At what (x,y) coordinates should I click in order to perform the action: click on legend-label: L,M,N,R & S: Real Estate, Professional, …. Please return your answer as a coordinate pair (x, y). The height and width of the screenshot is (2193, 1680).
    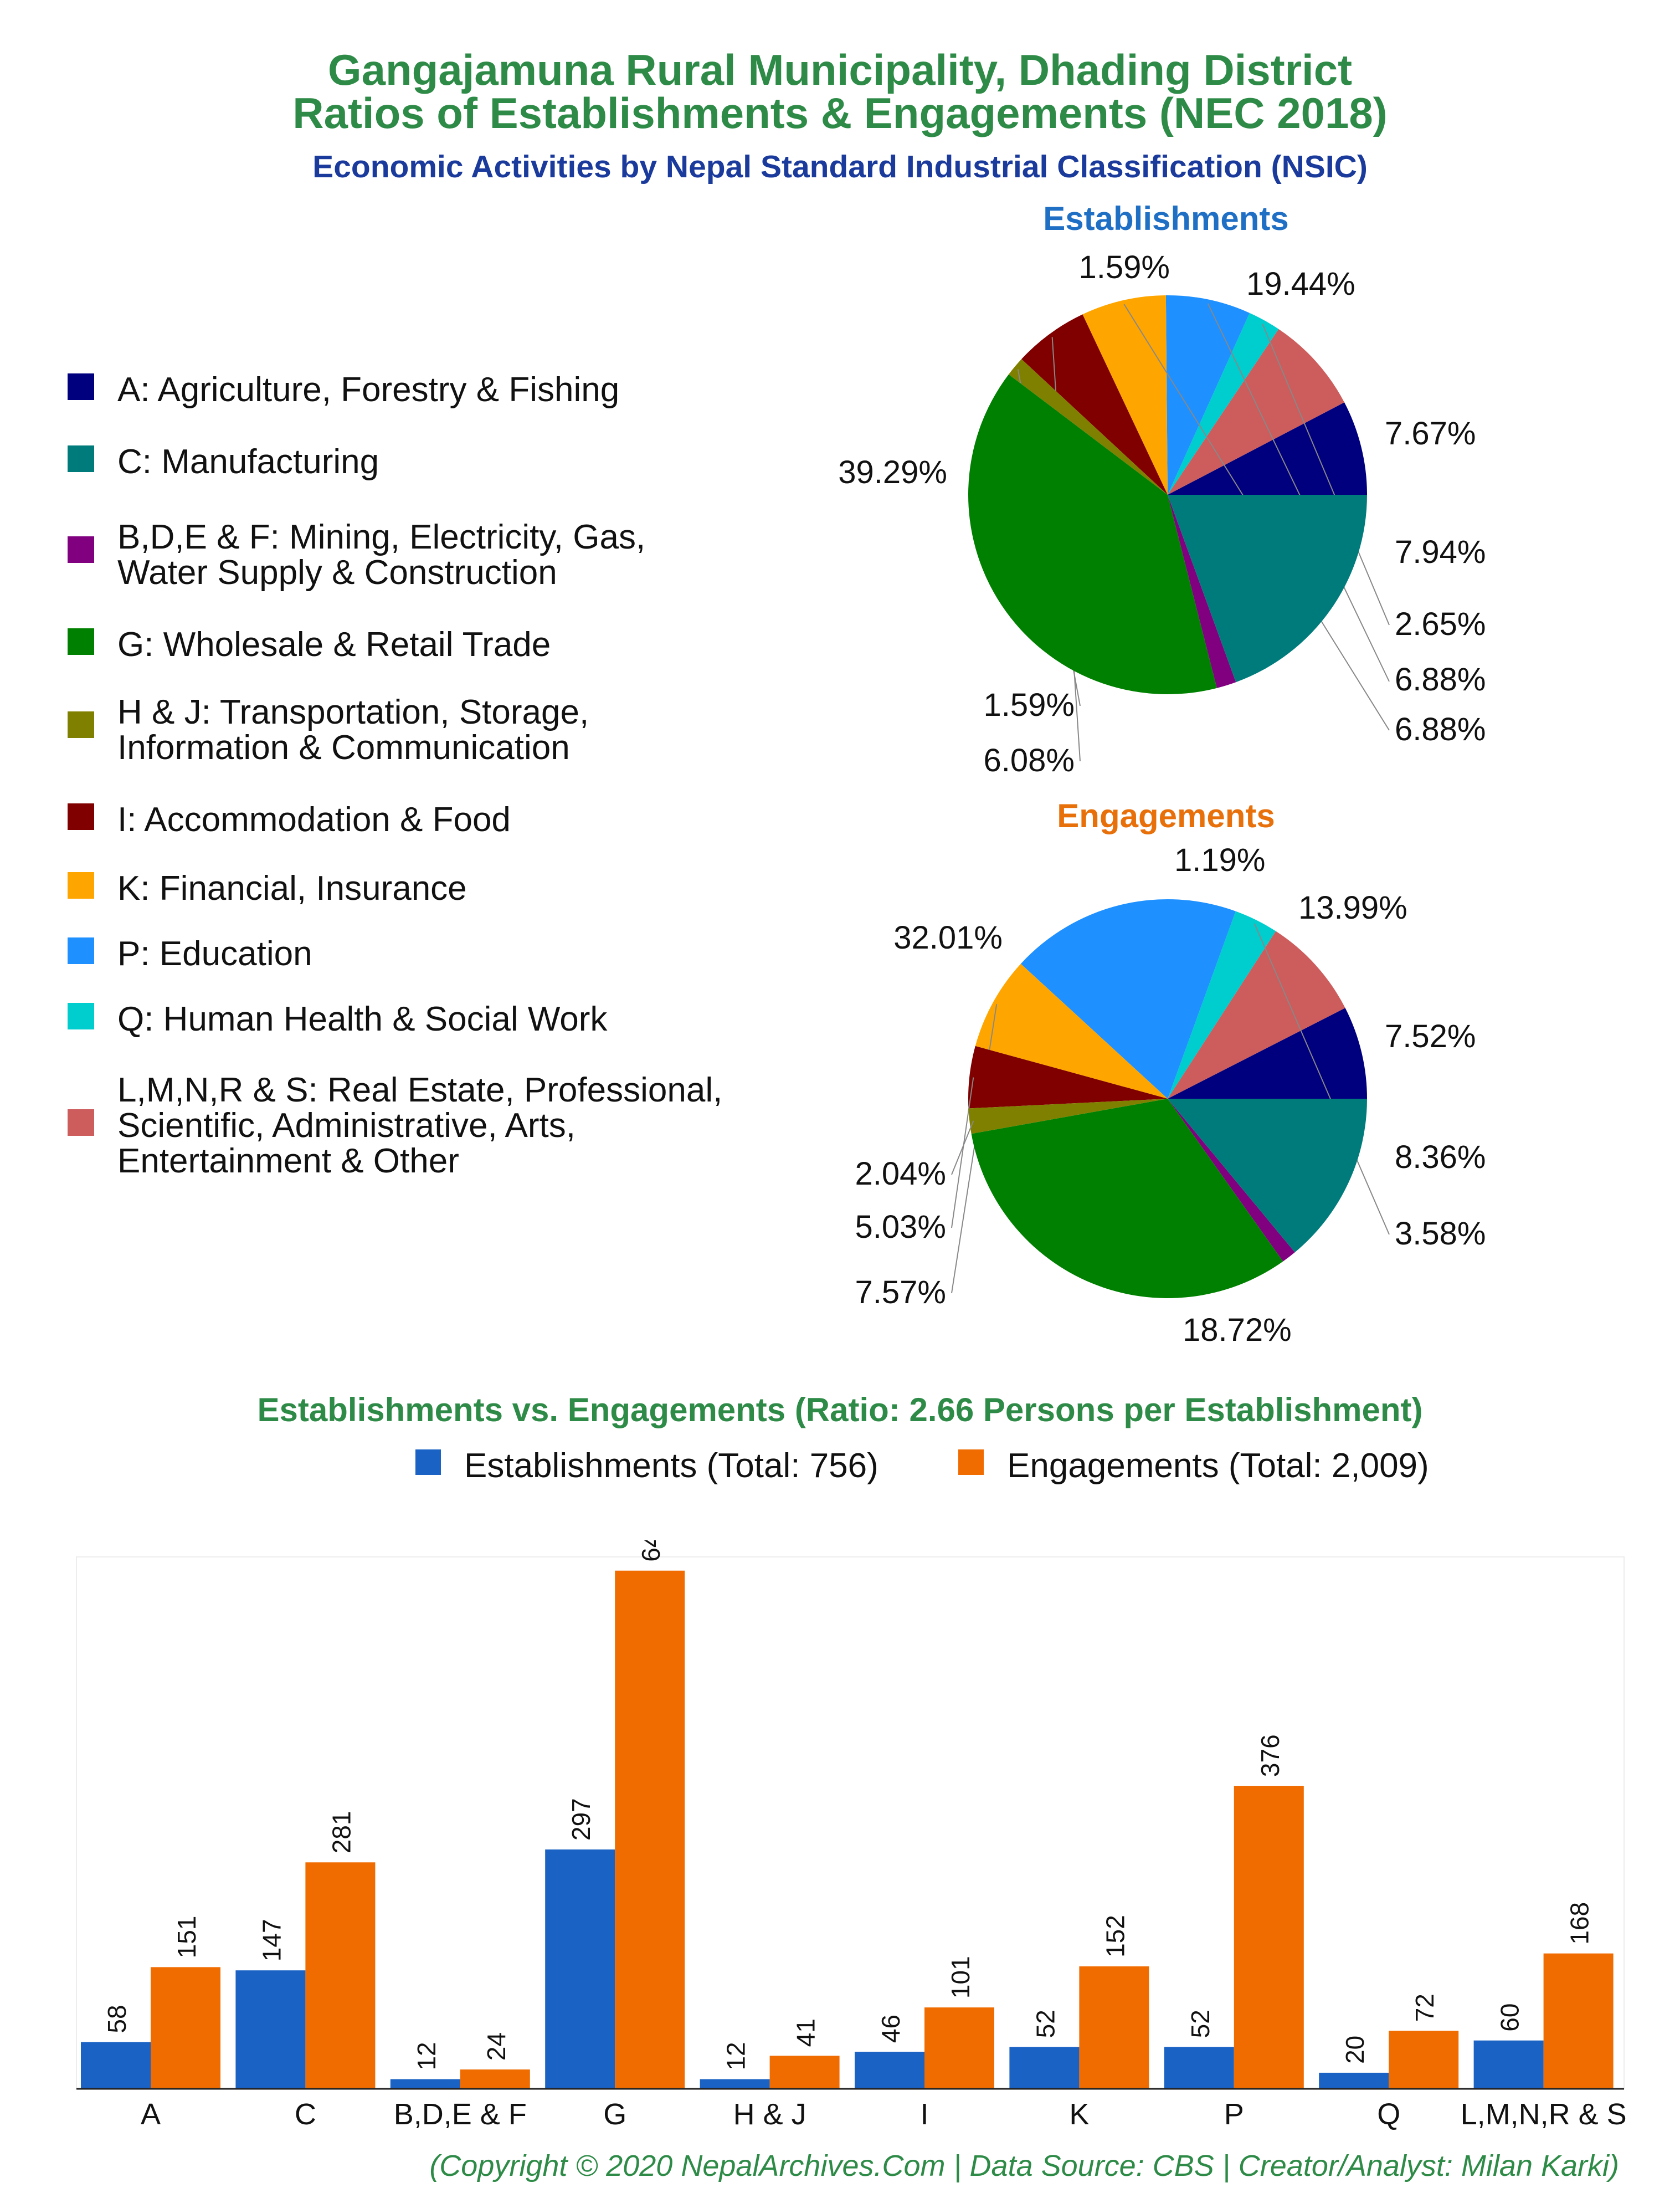
    Looking at the image, I should click on (420, 1125).